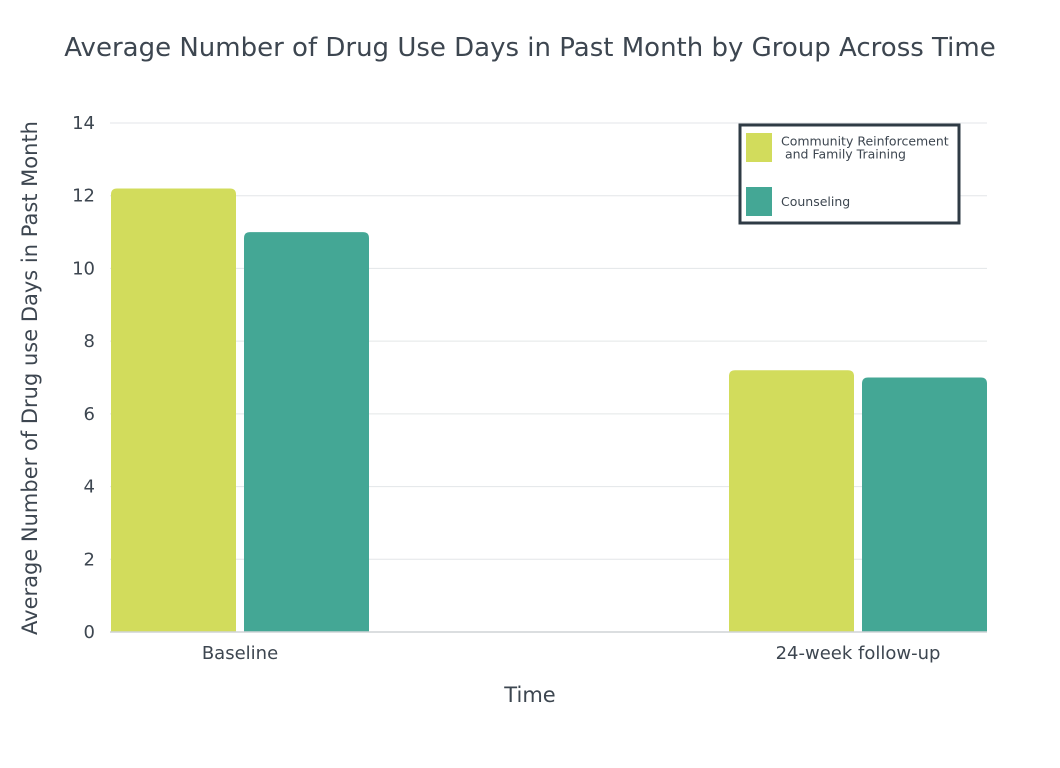 The width and height of the screenshot is (1060, 768). I want to click on y-axis-ticks: 0 2 4 6 8 10 12 14, so click(83, 378).